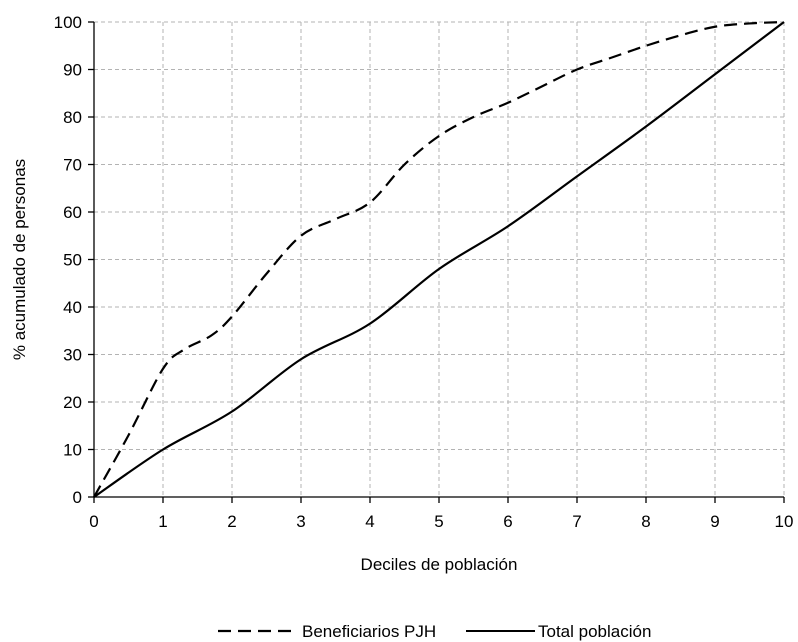 The image size is (798, 642). What do you see at coordinates (68, 22) in the screenshot?
I see `y-tick-label: 100` at bounding box center [68, 22].